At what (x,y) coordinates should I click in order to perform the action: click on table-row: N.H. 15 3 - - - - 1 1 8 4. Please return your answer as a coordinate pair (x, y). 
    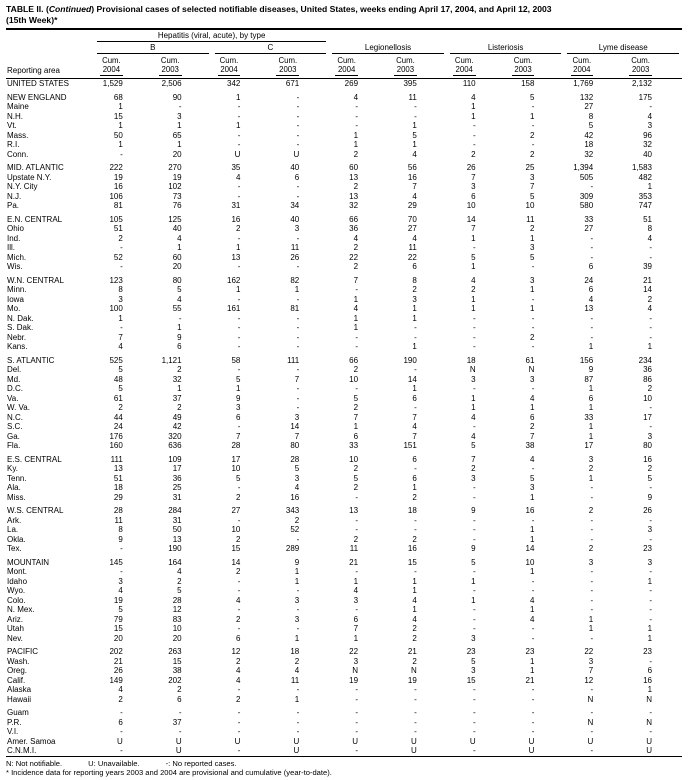
    Looking at the image, I should click on (344, 117).